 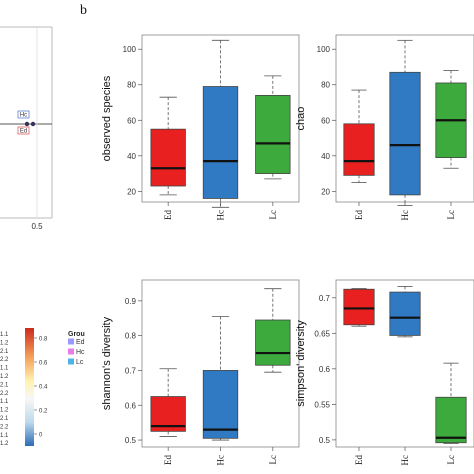 I want to click on legend-swatch-ed, so click(x=71, y=341).